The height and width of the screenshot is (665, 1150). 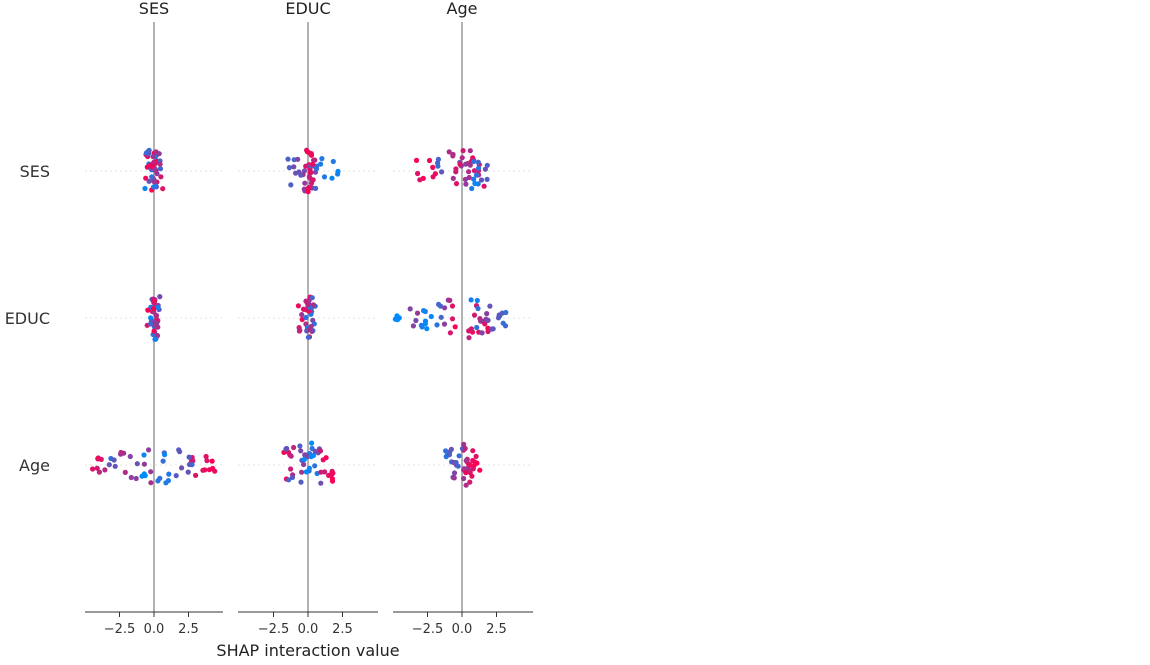 What do you see at coordinates (120, 629) in the screenshot?
I see `x-tick-label-ses-0: −2.5` at bounding box center [120, 629].